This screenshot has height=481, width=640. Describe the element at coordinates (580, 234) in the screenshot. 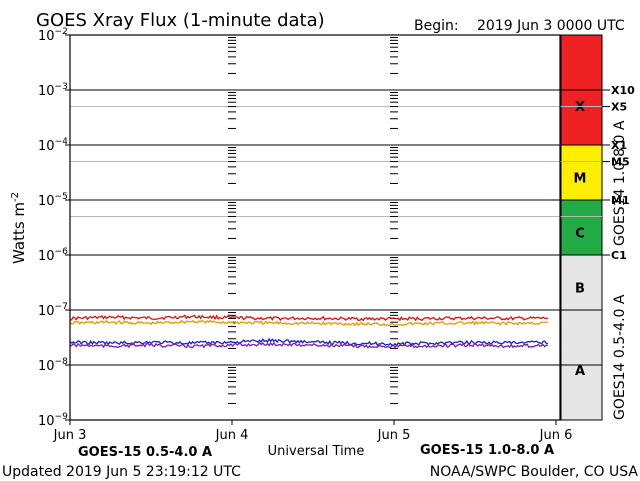

I see `flare-band-label-c: C` at that location.